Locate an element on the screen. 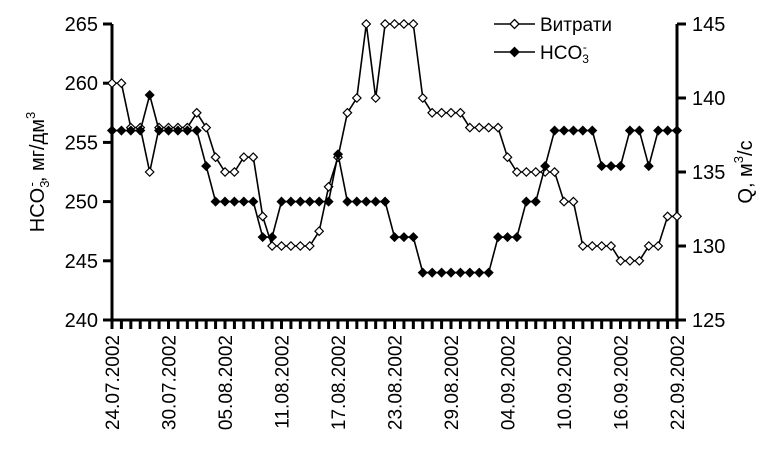  right-y-tick-label: 140 is located at coordinates (708, 99).